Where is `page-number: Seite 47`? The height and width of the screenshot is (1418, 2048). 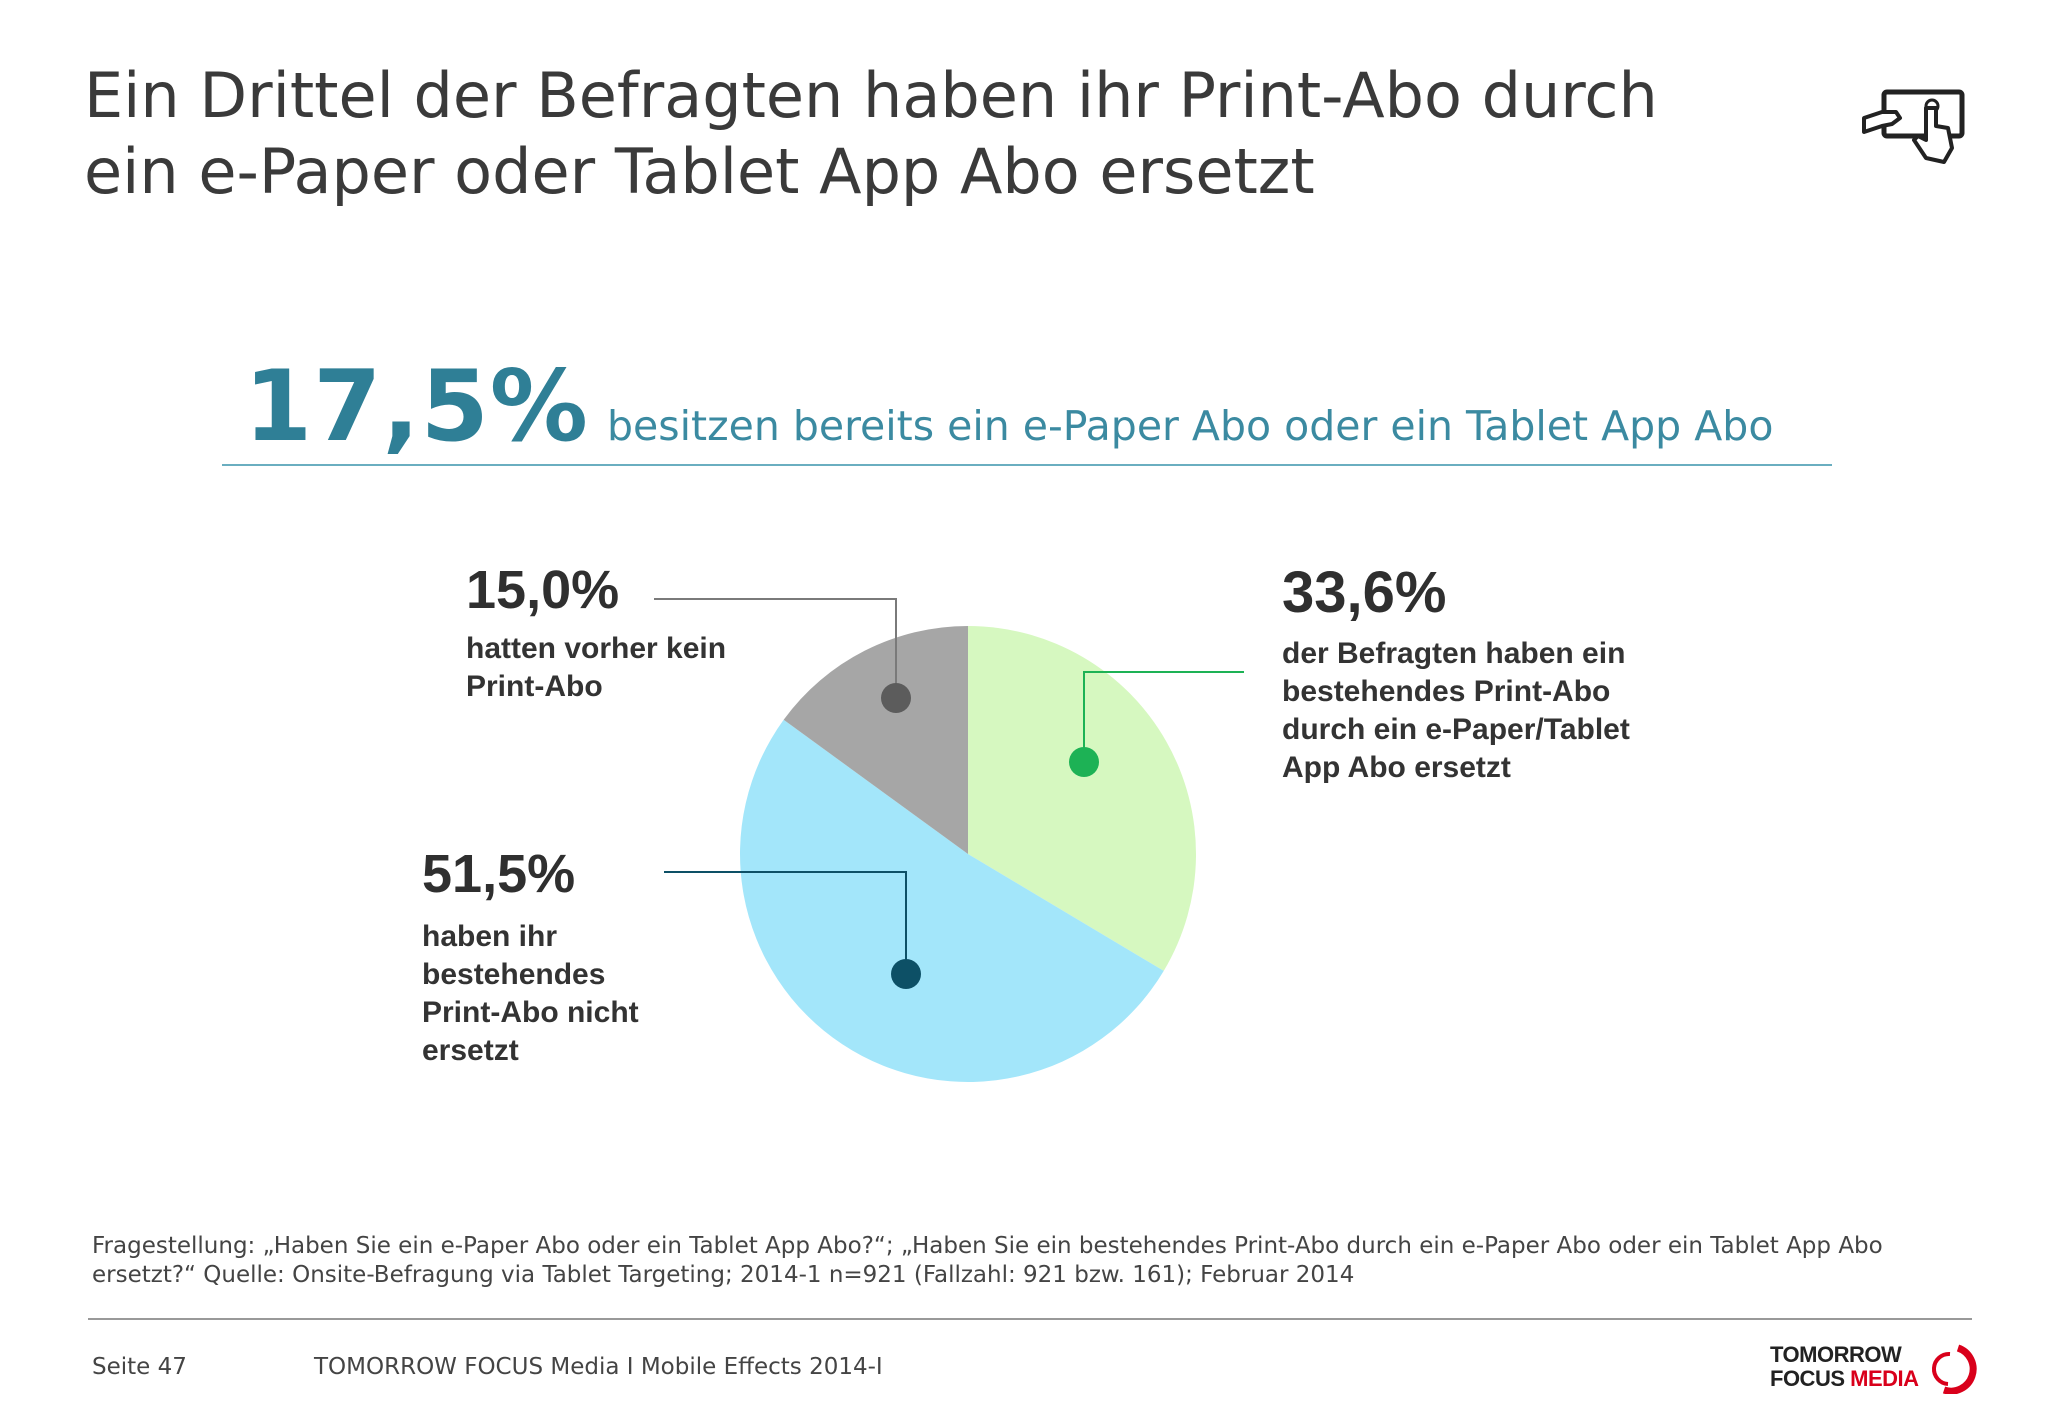 page-number: Seite 47 is located at coordinates (139, 1367).